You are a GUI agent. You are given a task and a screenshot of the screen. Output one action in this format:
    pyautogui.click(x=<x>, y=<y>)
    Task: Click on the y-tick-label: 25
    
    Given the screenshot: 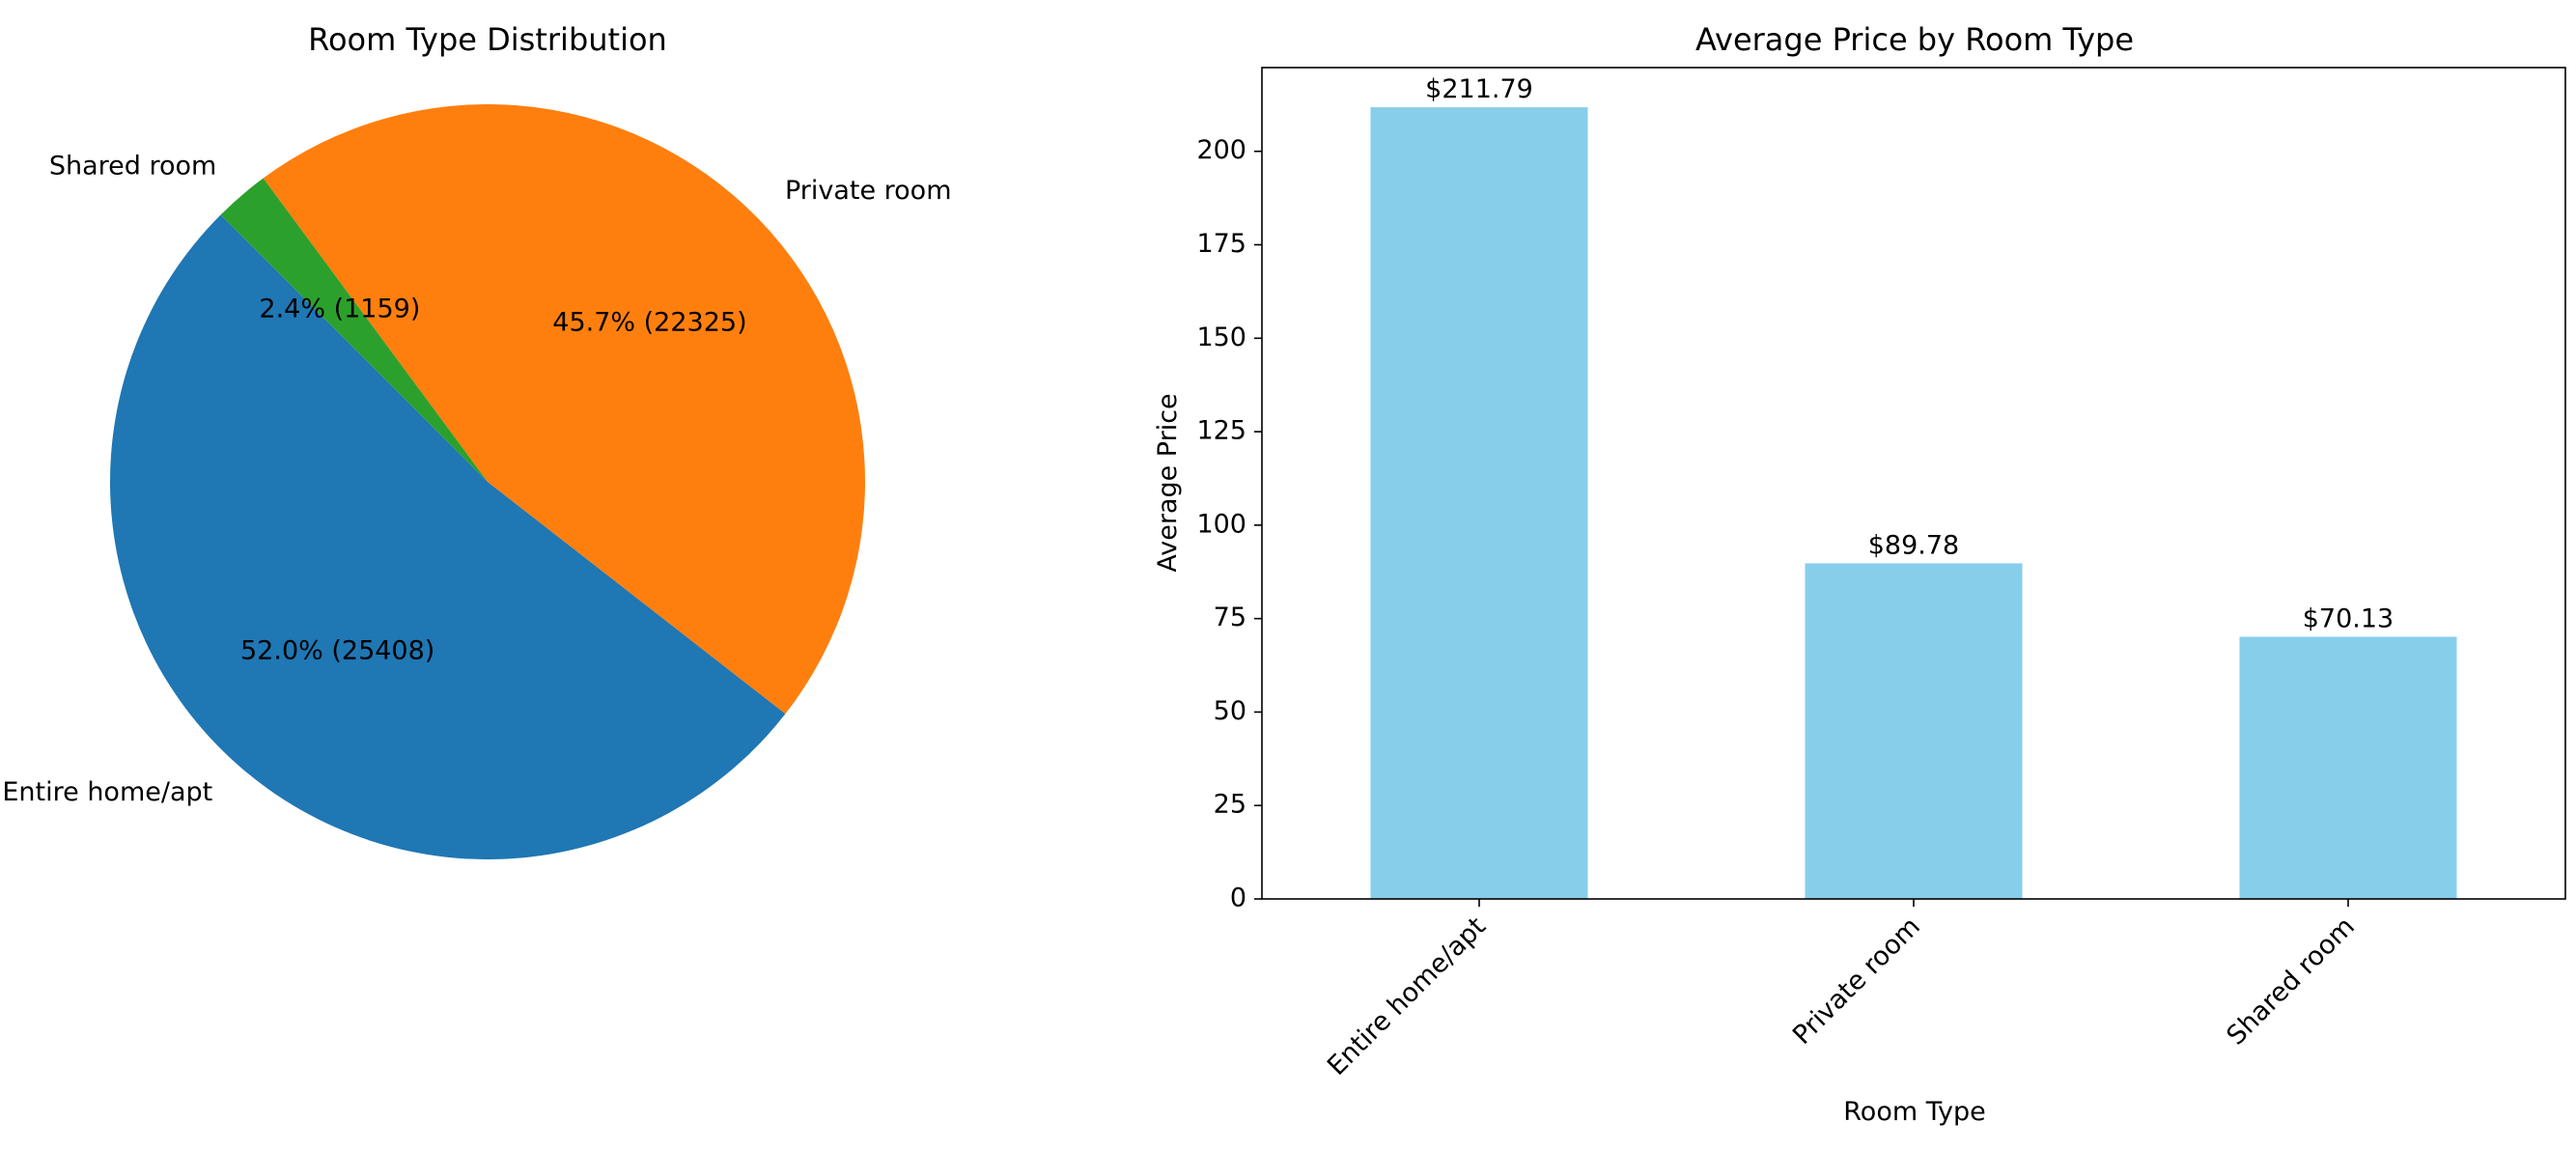 What is the action you would take?
    pyautogui.click(x=1230, y=805)
    